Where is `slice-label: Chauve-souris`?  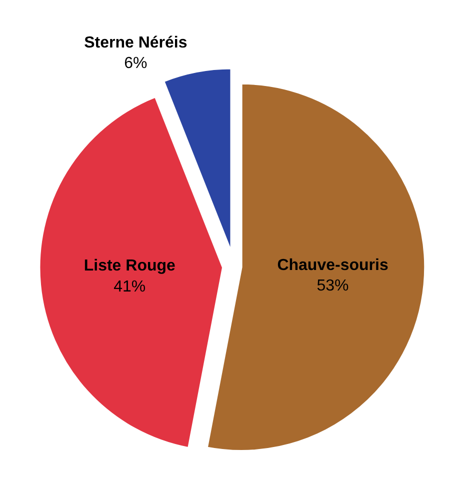
slice-label: Chauve-souris is located at coordinates (332, 265).